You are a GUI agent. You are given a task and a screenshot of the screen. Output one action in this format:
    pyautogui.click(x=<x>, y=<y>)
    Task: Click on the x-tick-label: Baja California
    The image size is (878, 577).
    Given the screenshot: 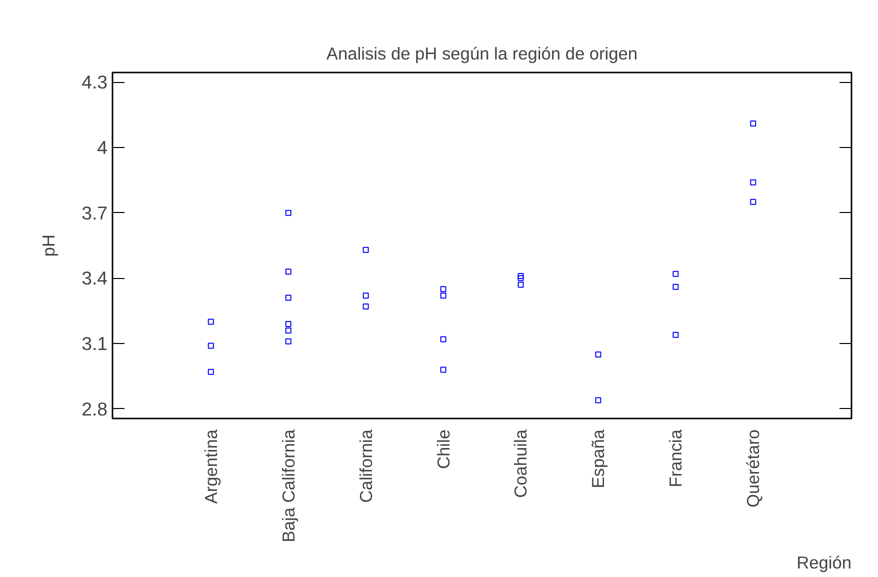 What is the action you would take?
    pyautogui.click(x=288, y=485)
    